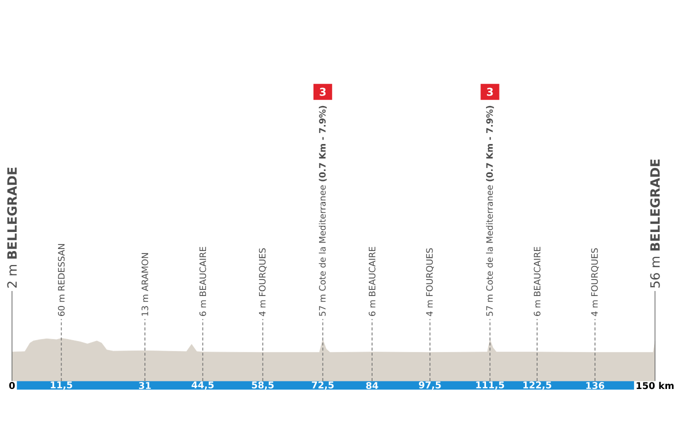 Image resolution: width=700 pixels, height=423 pixels. What do you see at coordinates (12, 386) in the screenshot?
I see `x-tick-label: 0` at bounding box center [12, 386].